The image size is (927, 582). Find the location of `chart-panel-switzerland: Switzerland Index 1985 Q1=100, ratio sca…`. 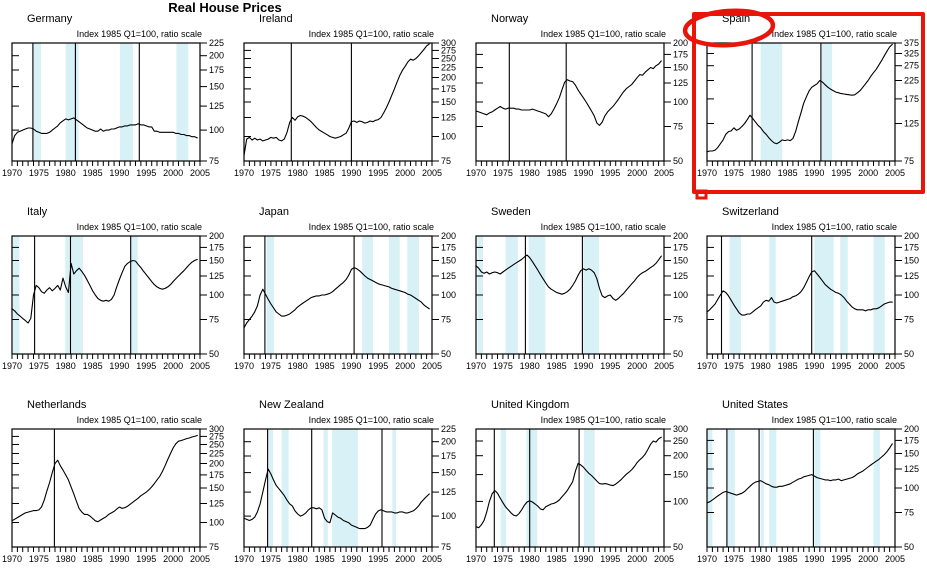

chart-panel-switzerland: Switzerland Index 1985 Q1=100, ratio sca… is located at coordinates (811, 292).